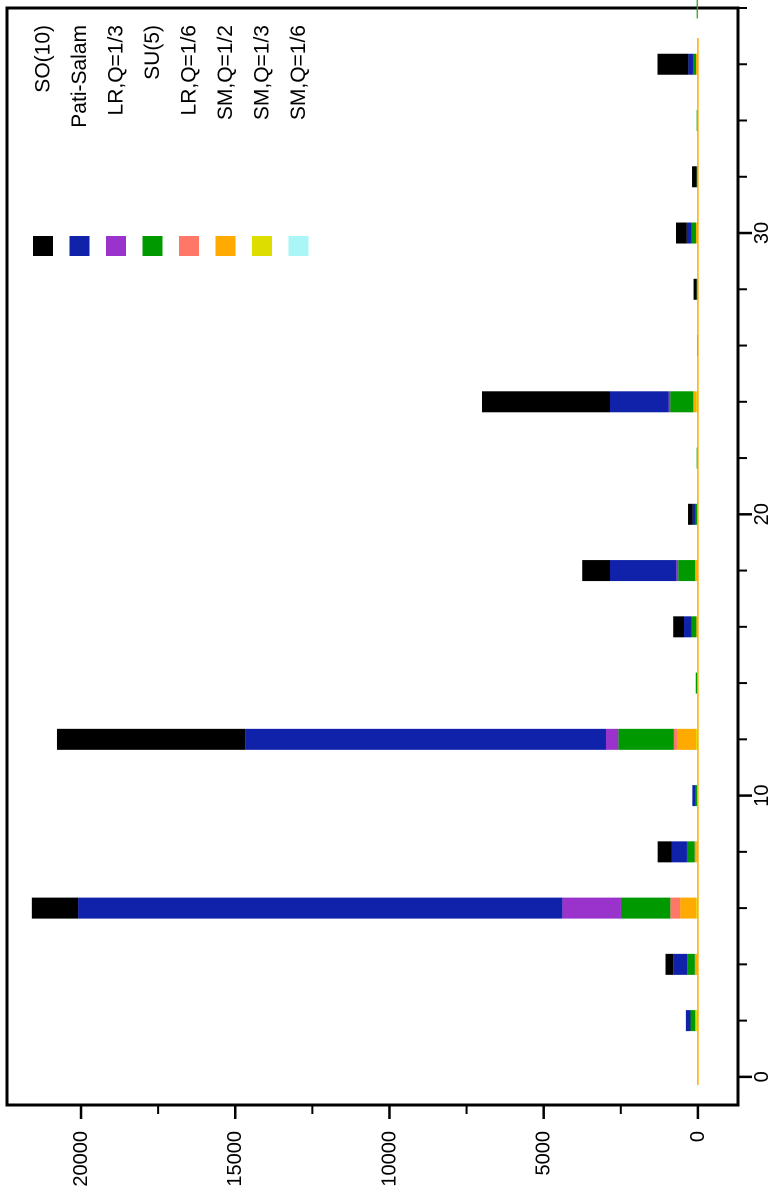 This screenshot has height=1203, width=773. I want to click on bar-segment-lr-q-1-6-x24, so click(693, 402).